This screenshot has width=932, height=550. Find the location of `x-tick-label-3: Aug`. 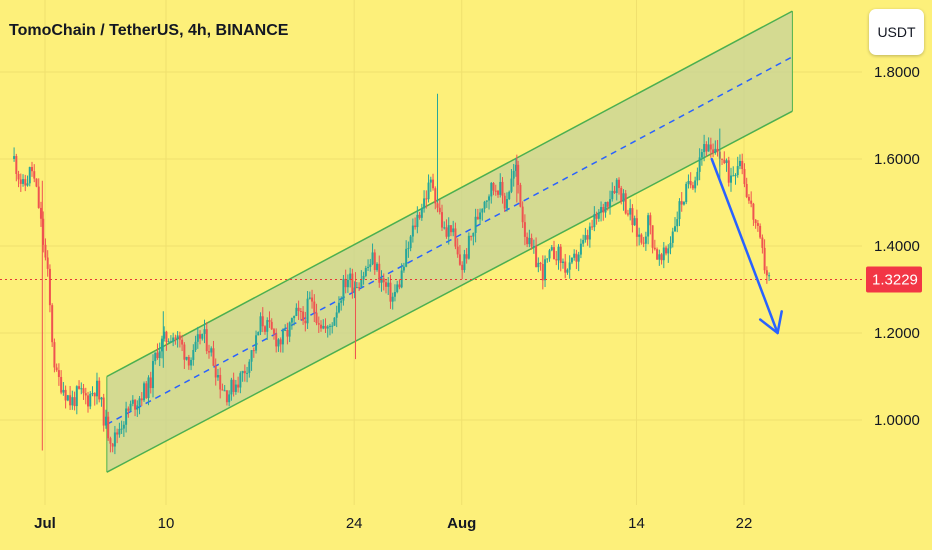

x-tick-label-3: Aug is located at coordinates (461, 523).